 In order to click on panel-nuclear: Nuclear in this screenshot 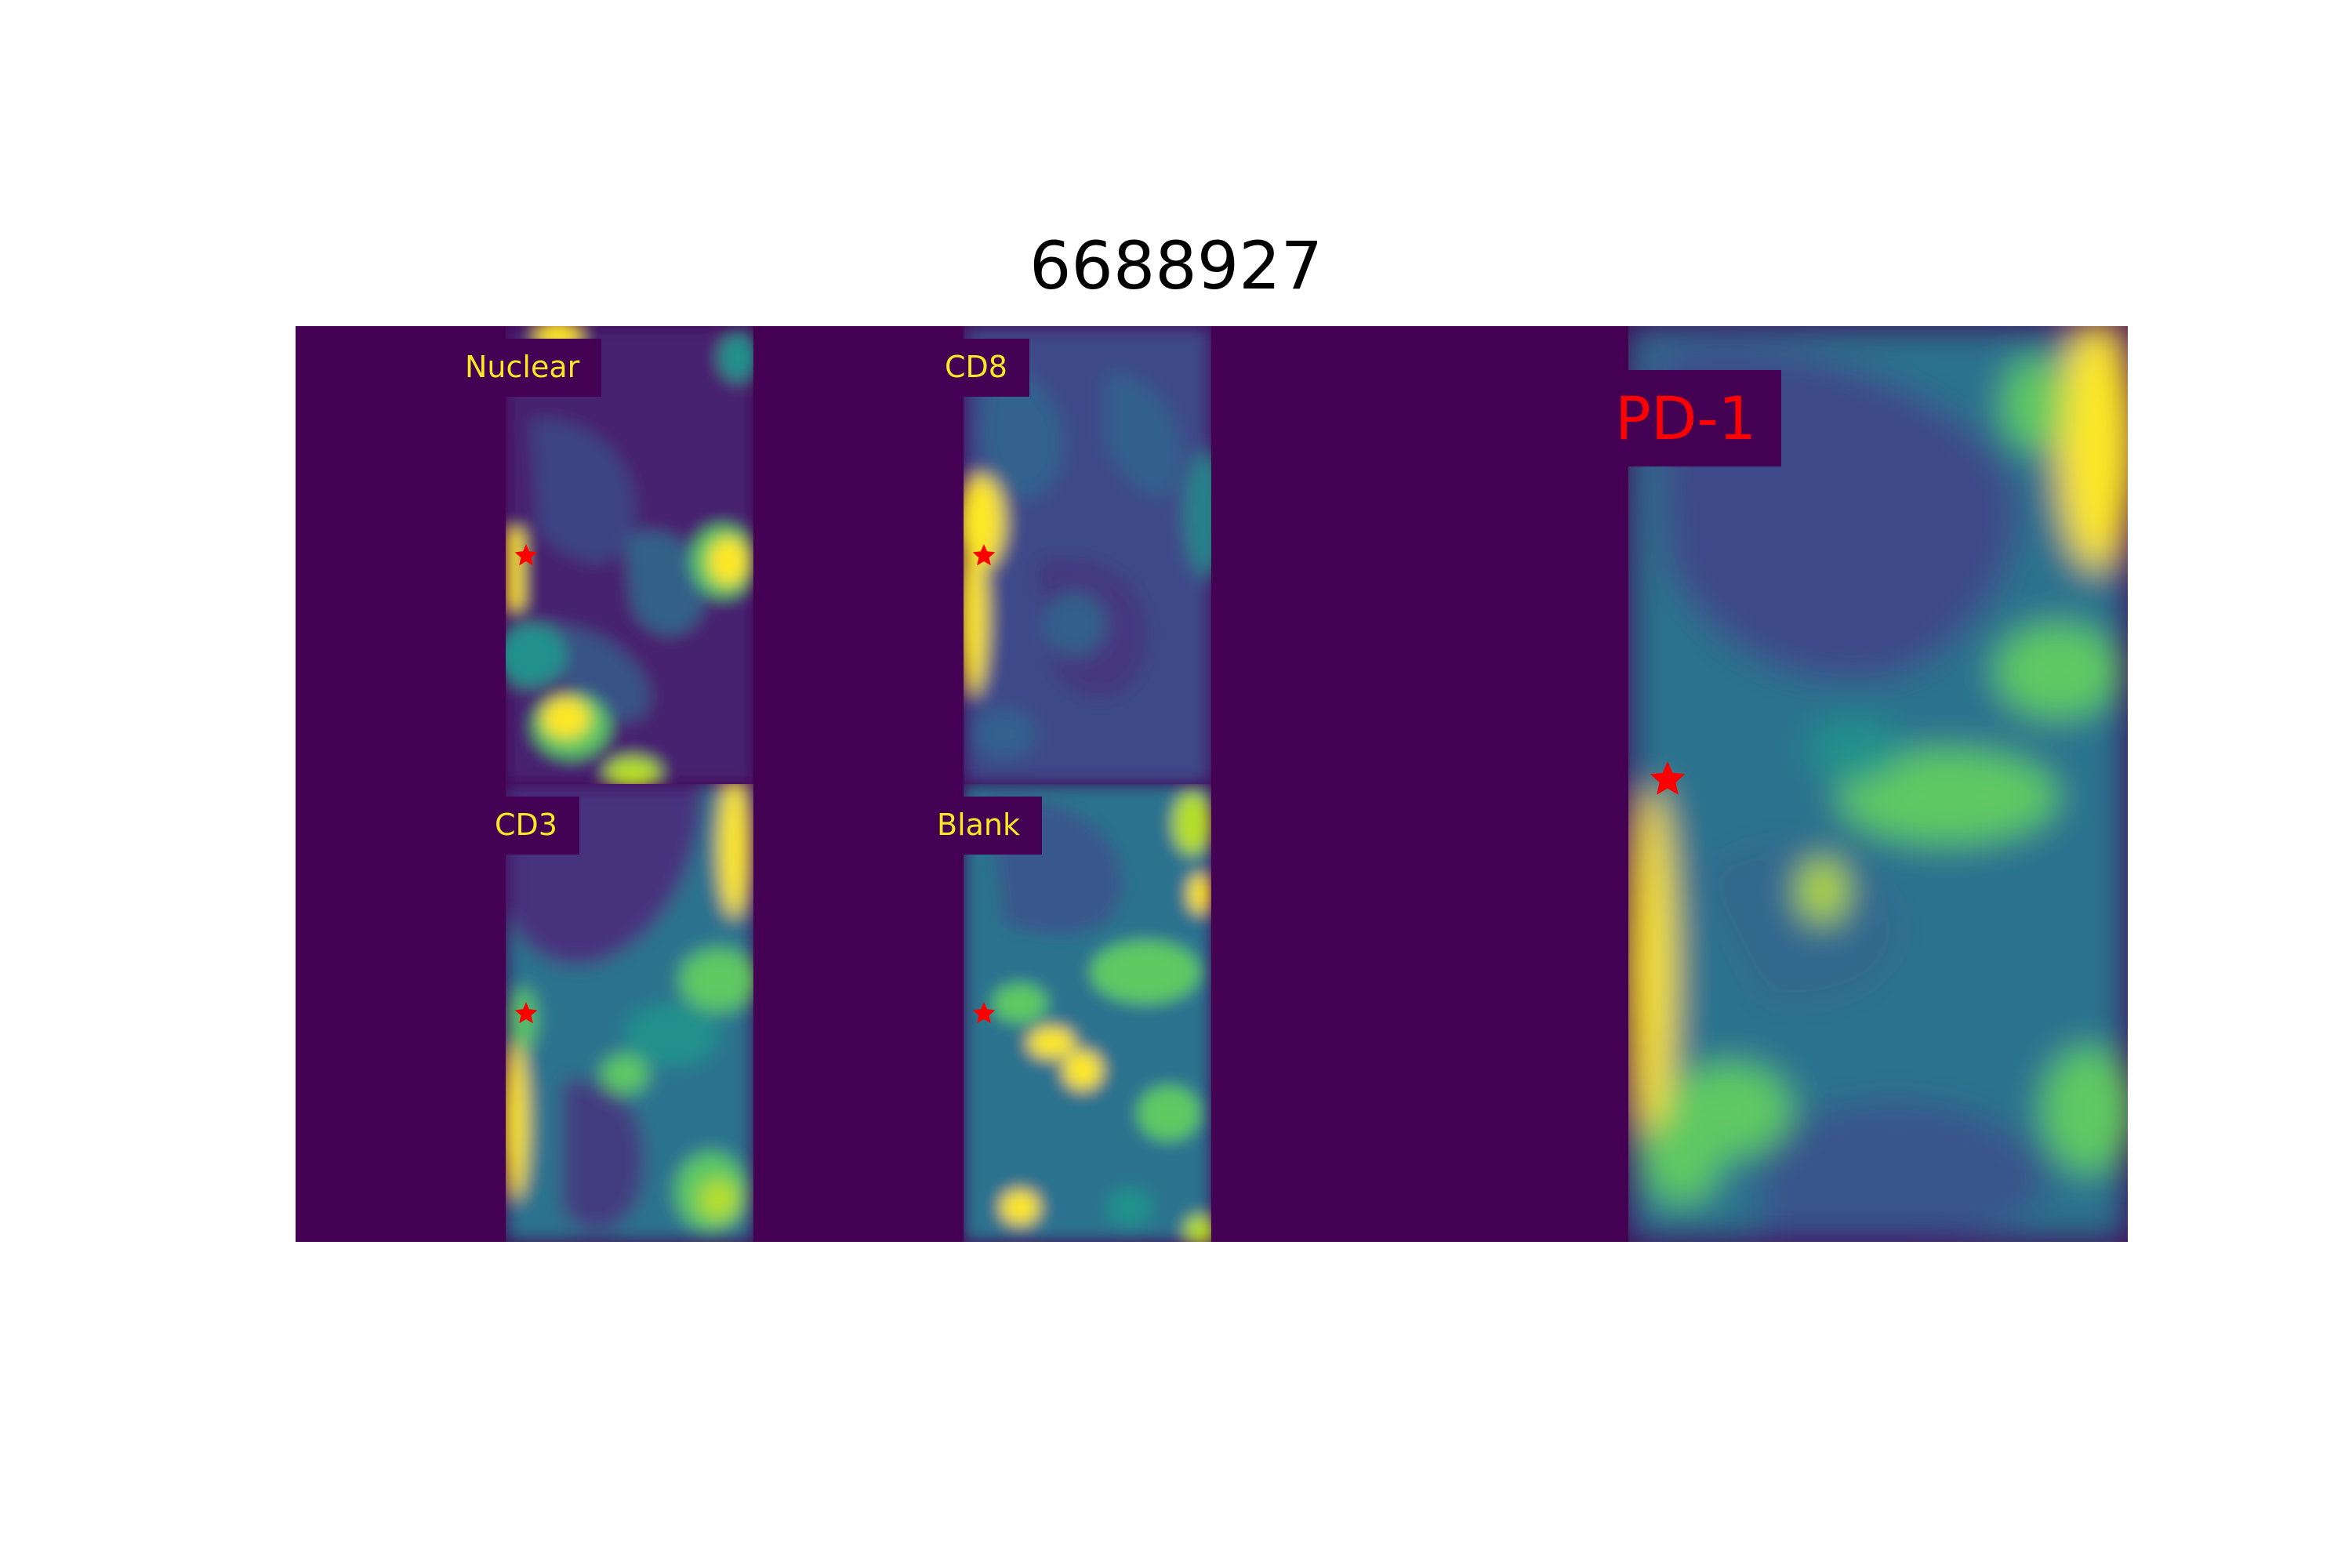, I will do `click(524, 555)`.